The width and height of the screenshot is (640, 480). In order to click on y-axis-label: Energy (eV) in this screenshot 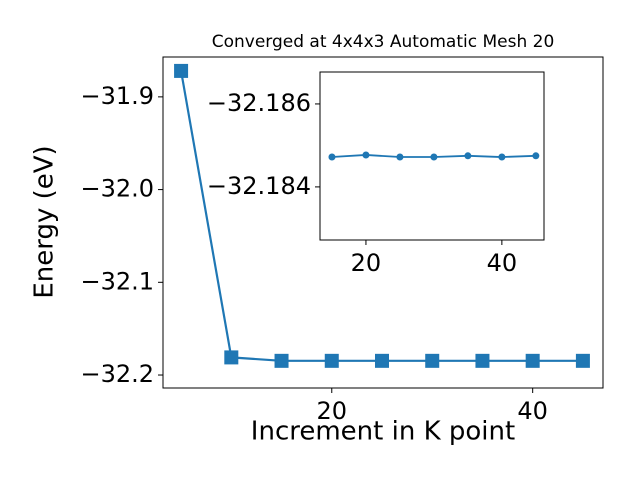, I will do `click(45, 221)`.